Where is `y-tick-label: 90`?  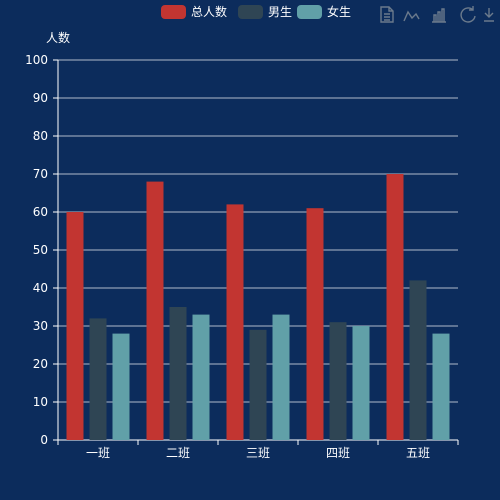
y-tick-label: 90 is located at coordinates (40, 98).